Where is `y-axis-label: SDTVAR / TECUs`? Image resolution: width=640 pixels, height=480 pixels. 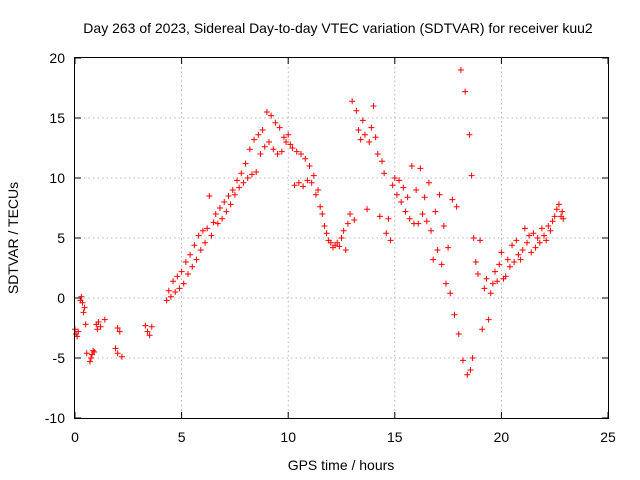 y-axis-label: SDTVAR / TECUs is located at coordinates (13, 238).